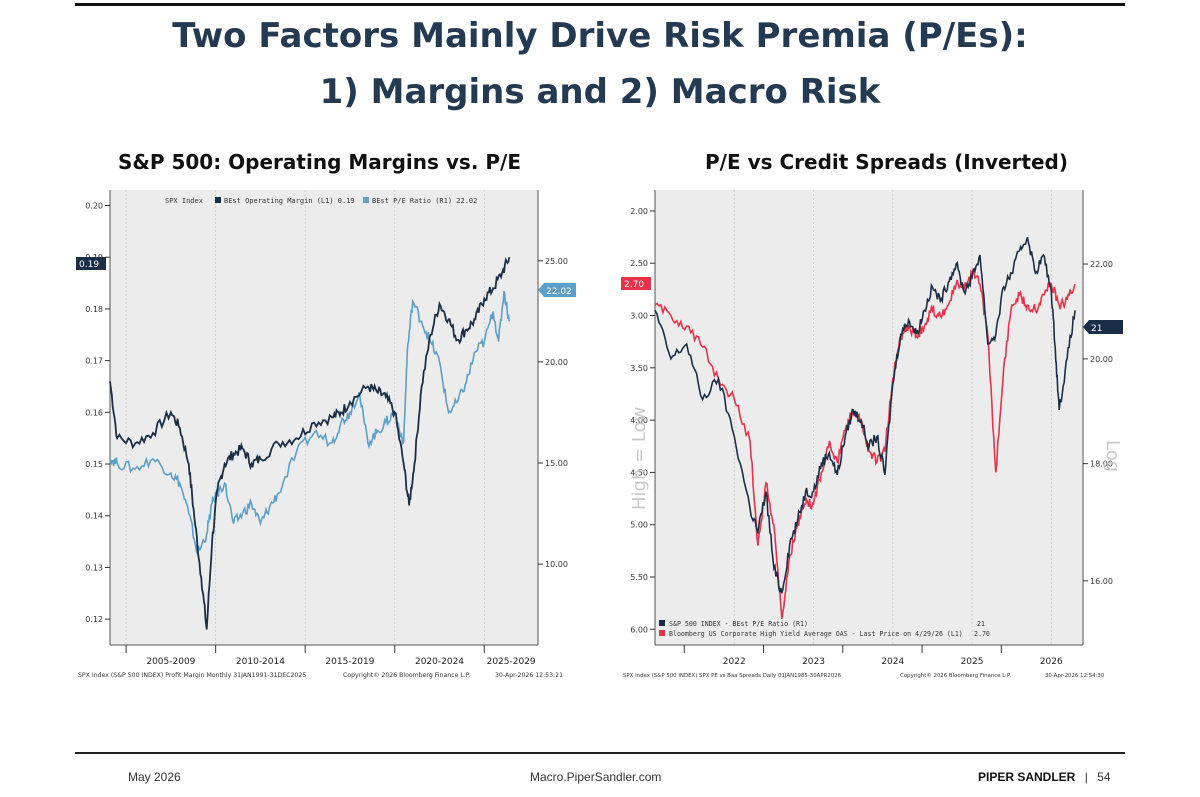 This screenshot has width=1200, height=797. What do you see at coordinates (639, 316) in the screenshot?
I see `left-tick-label: 3.00` at bounding box center [639, 316].